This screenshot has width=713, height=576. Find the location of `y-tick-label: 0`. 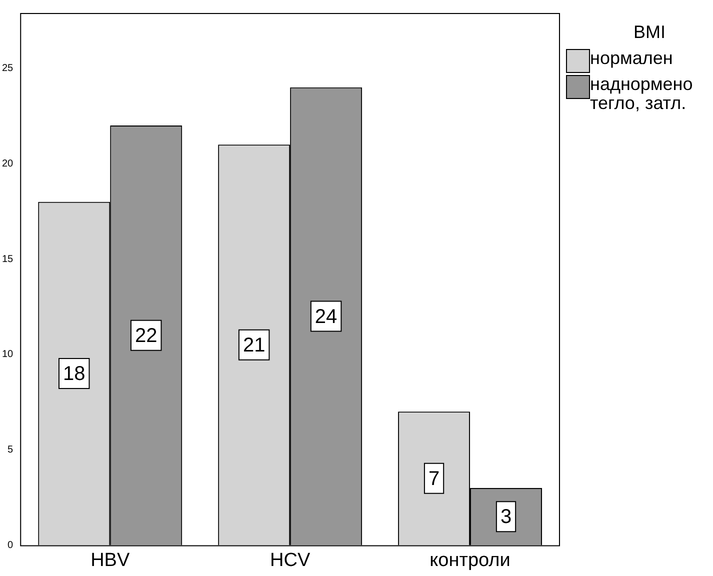

y-tick-label: 0 is located at coordinates (11, 545).